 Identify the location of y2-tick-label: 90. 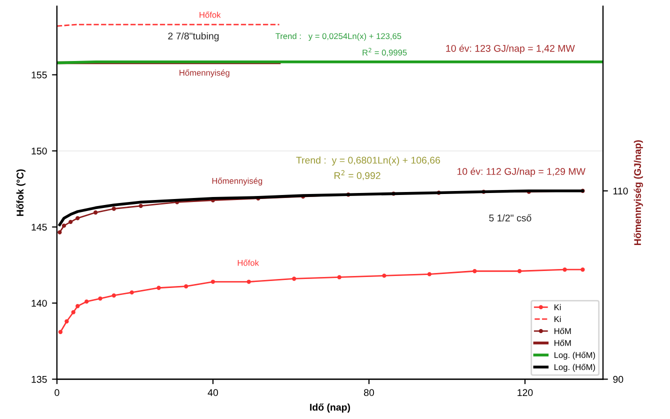
(618, 379).